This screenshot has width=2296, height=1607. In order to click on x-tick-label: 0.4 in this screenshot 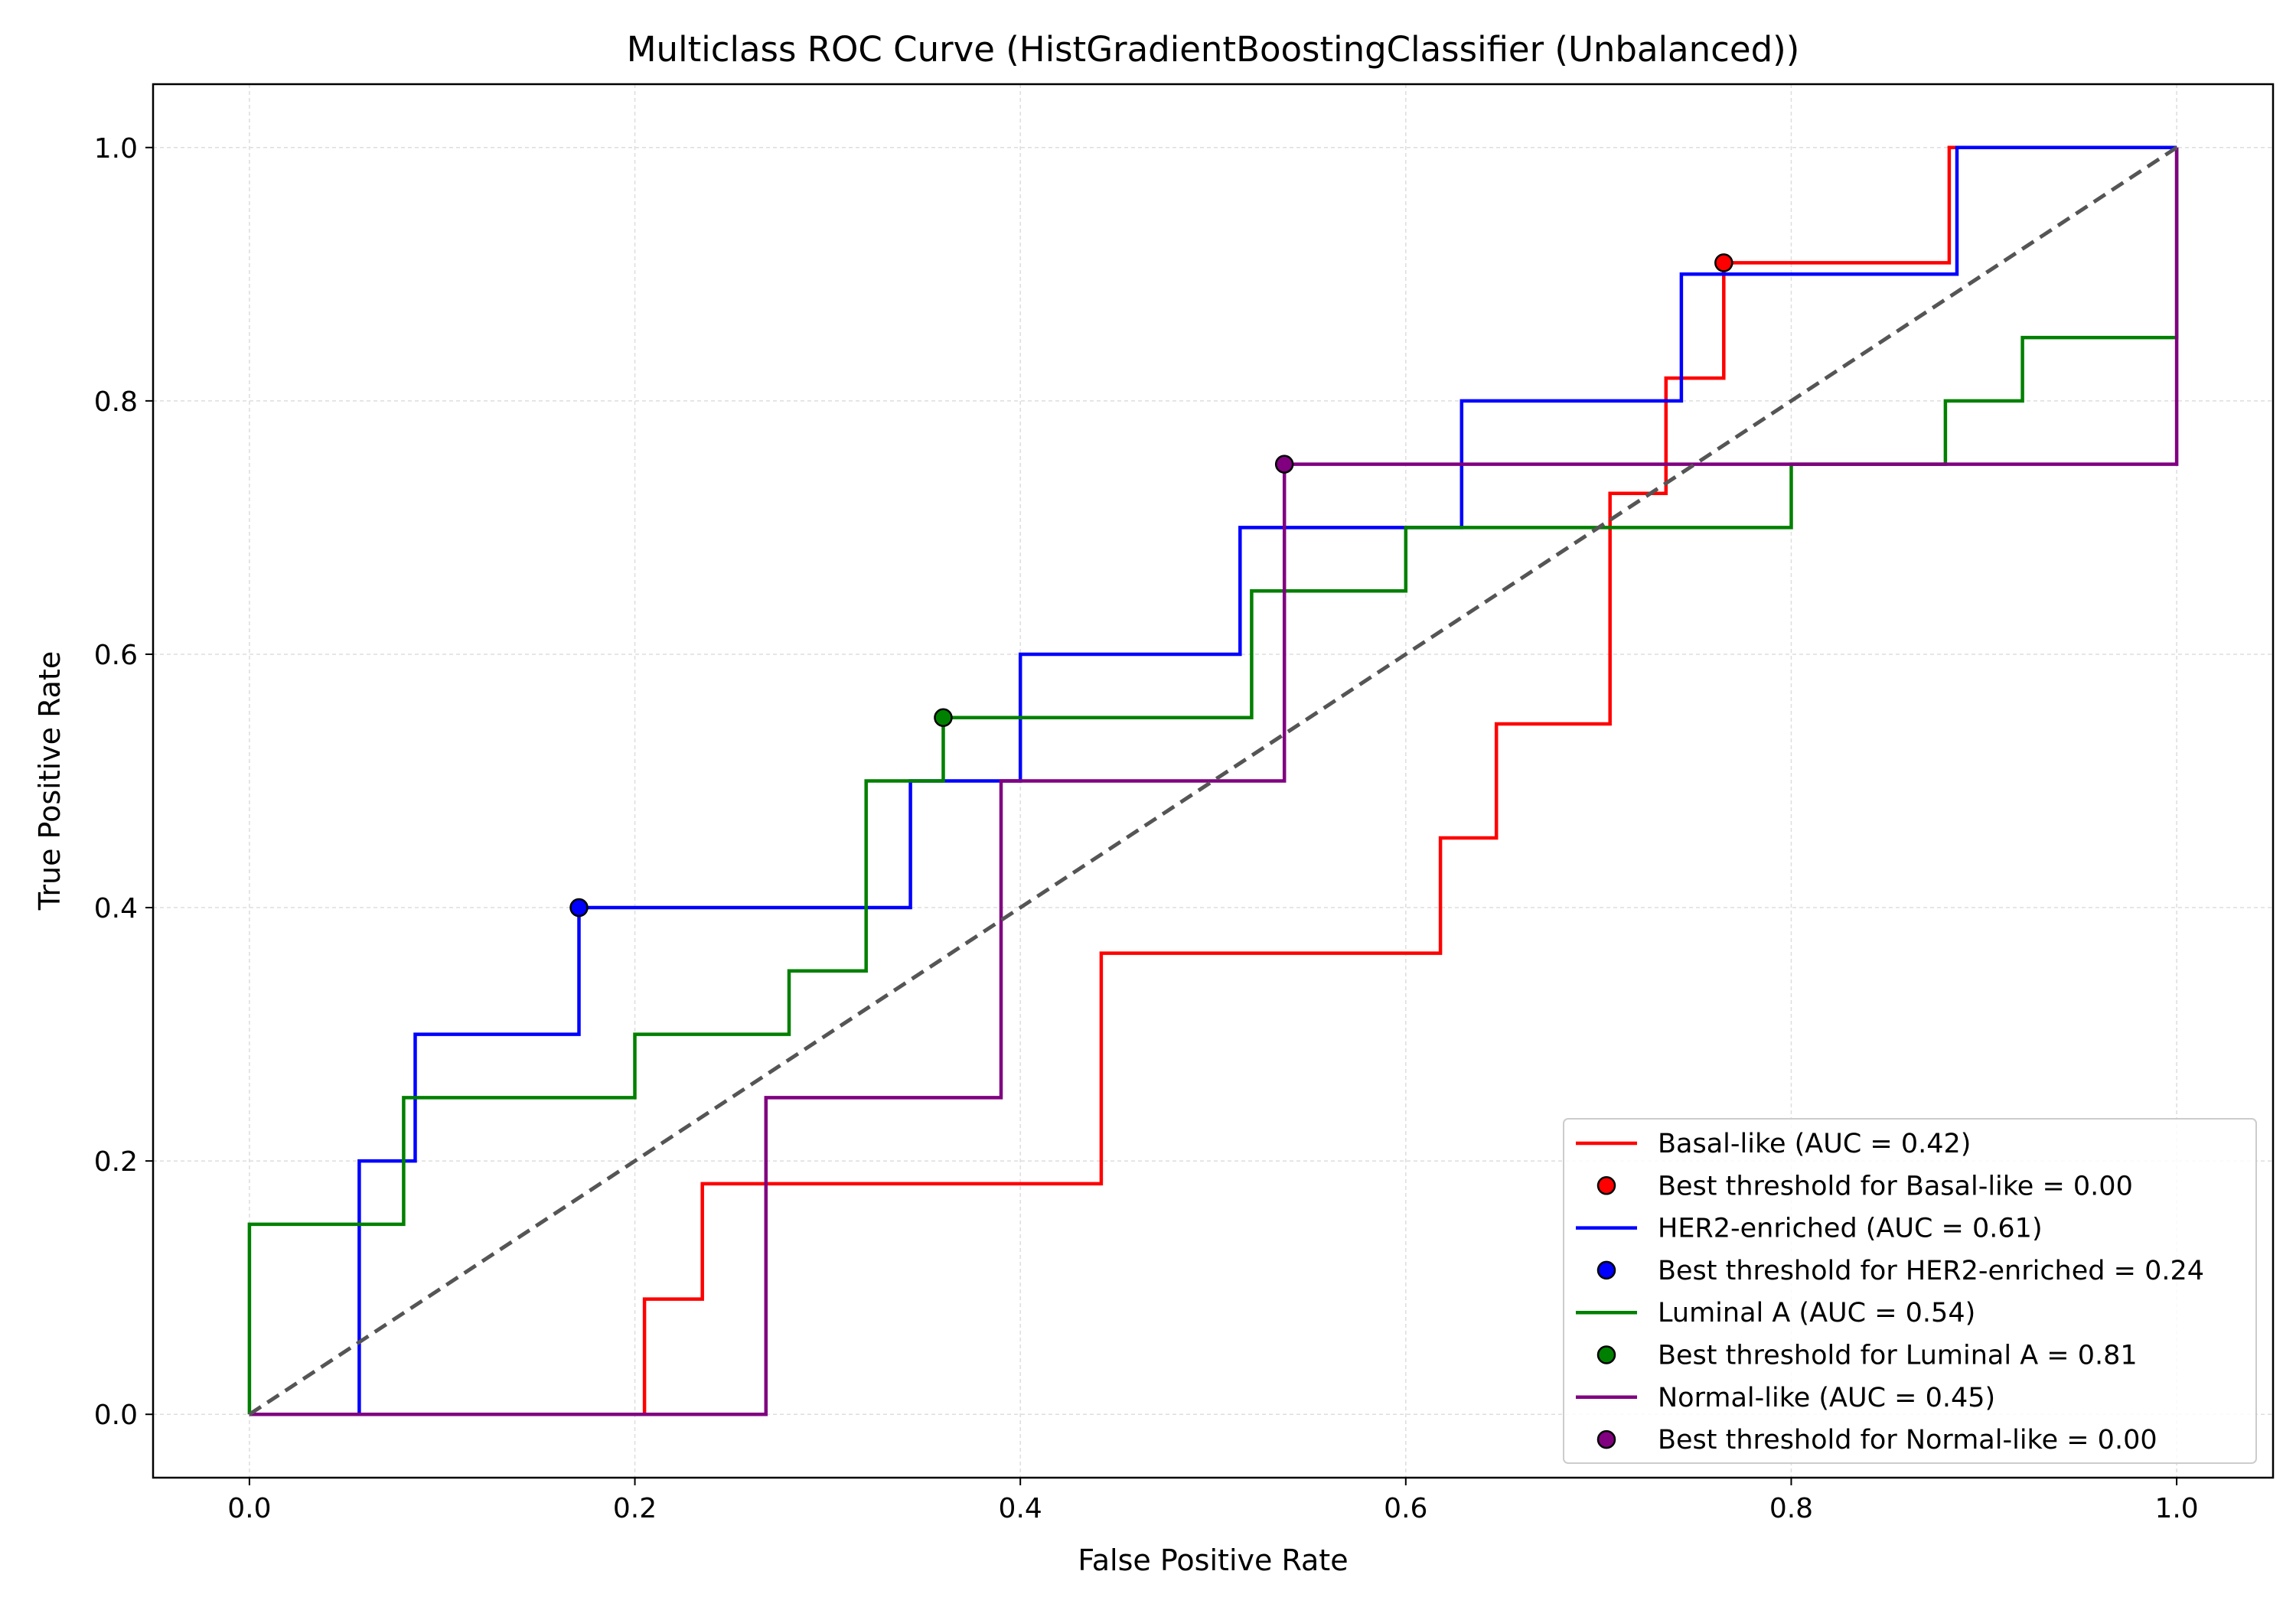, I will do `click(1020, 1508)`.